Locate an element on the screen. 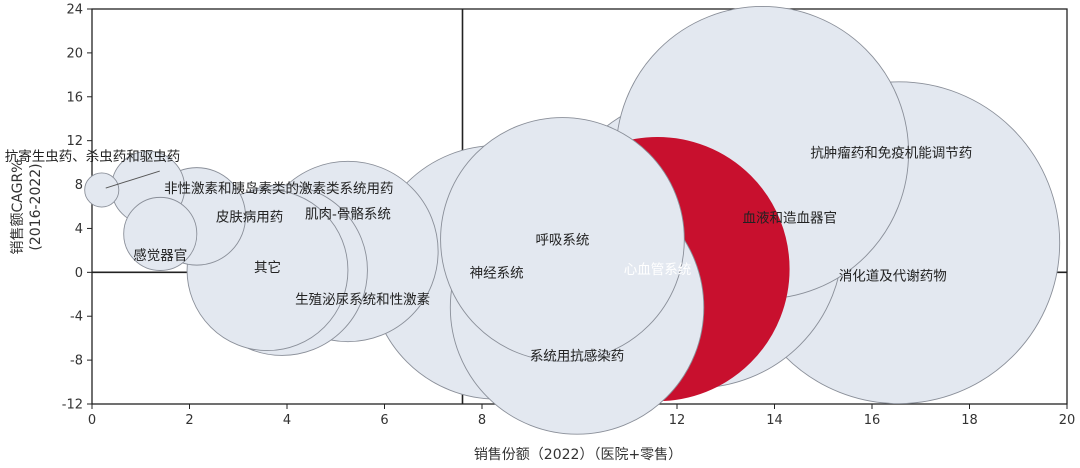 Image resolution: width=1080 pixels, height=468 pixels. bubble-label-1: 抗寄生虫药、杀虫药和驱虫药 is located at coordinates (93, 156).